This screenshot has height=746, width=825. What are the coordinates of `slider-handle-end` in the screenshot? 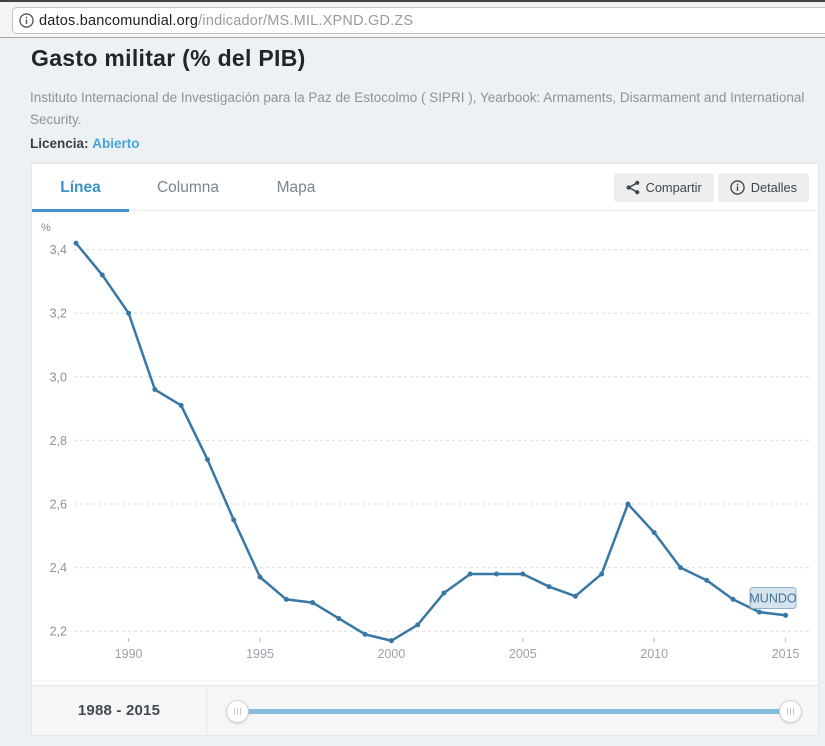 It's located at (790, 711).